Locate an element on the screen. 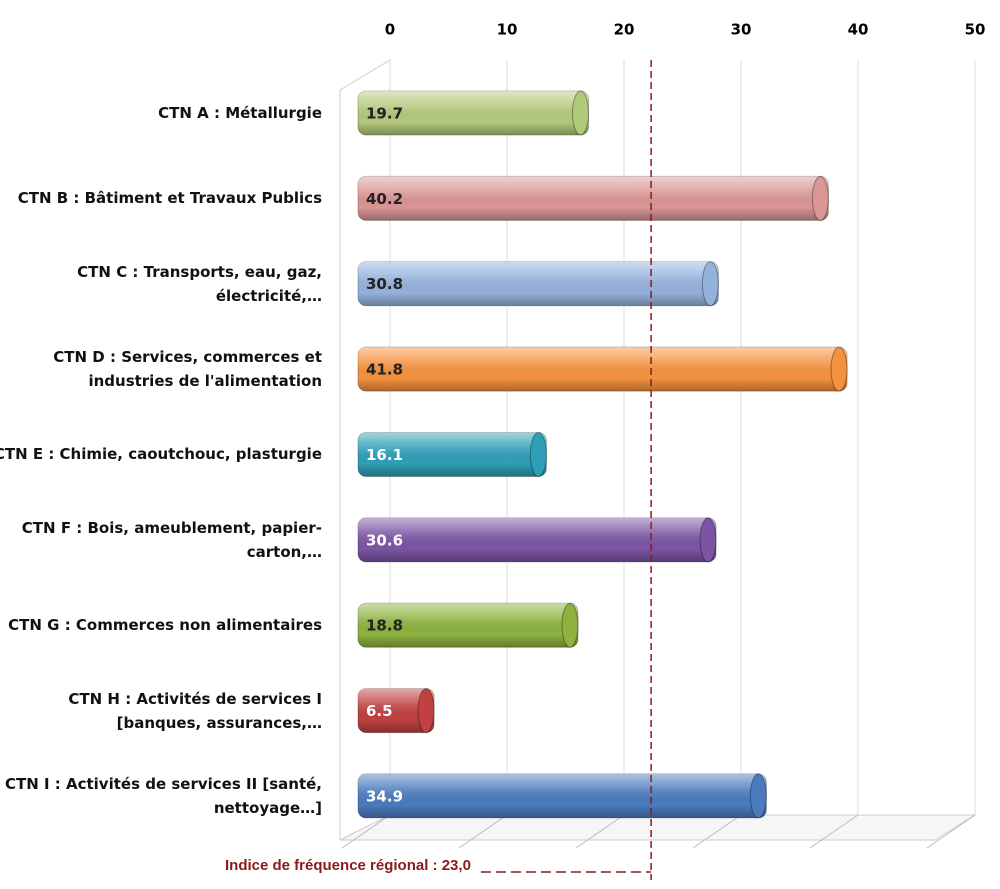 This screenshot has height=889, width=1000. value-label: 41.8 is located at coordinates (384, 370).